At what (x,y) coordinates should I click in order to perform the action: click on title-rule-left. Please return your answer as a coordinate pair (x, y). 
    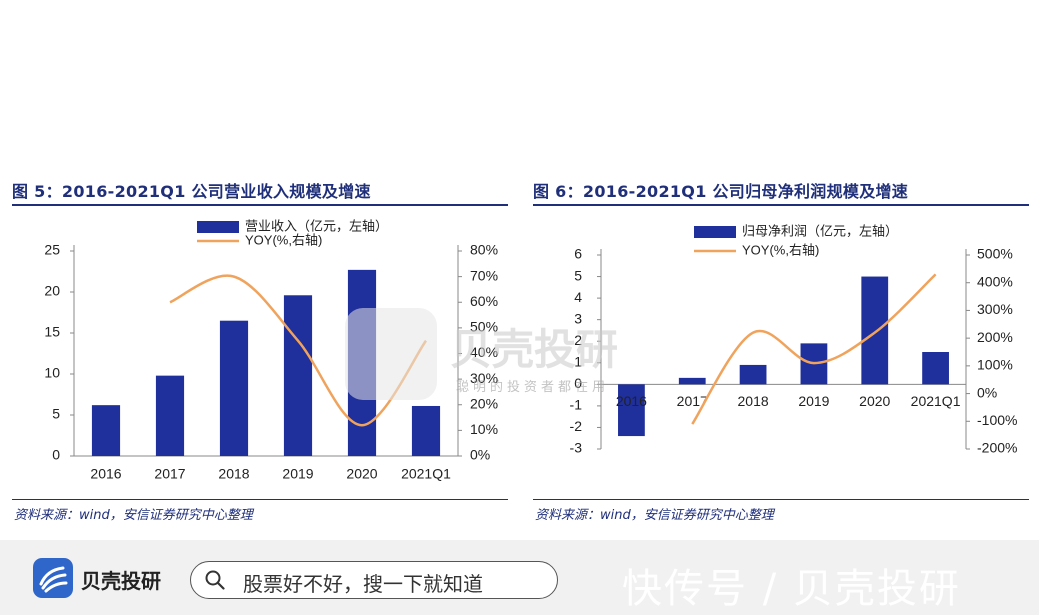
    Looking at the image, I should click on (260, 205).